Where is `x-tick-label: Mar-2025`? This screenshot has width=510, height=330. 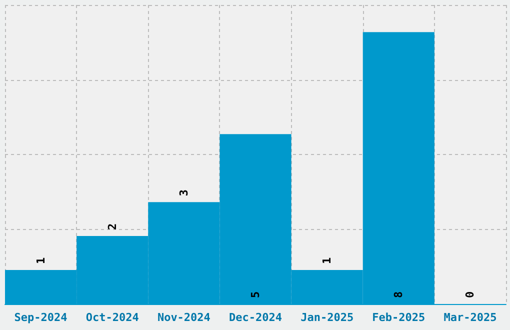 x-tick-label: Mar-2025 is located at coordinates (470, 317).